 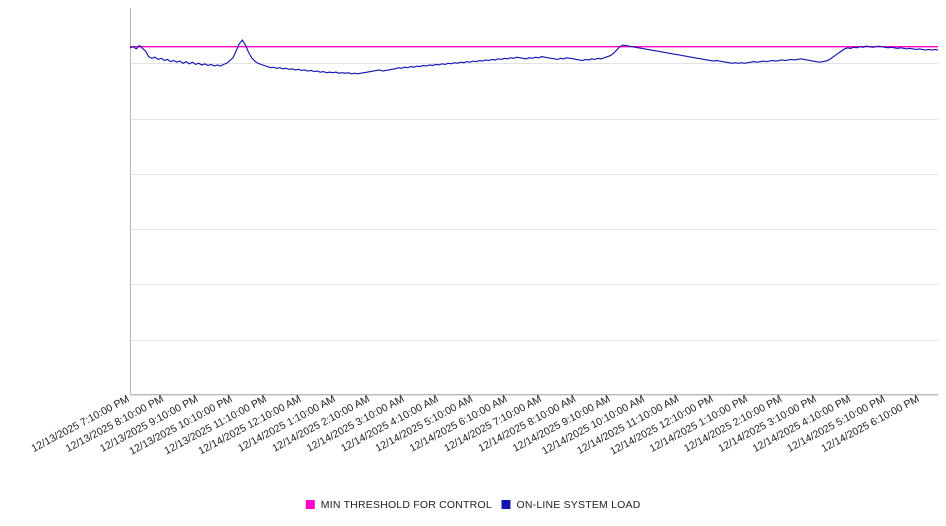 I want to click on series-layer, so click(x=534, y=57).